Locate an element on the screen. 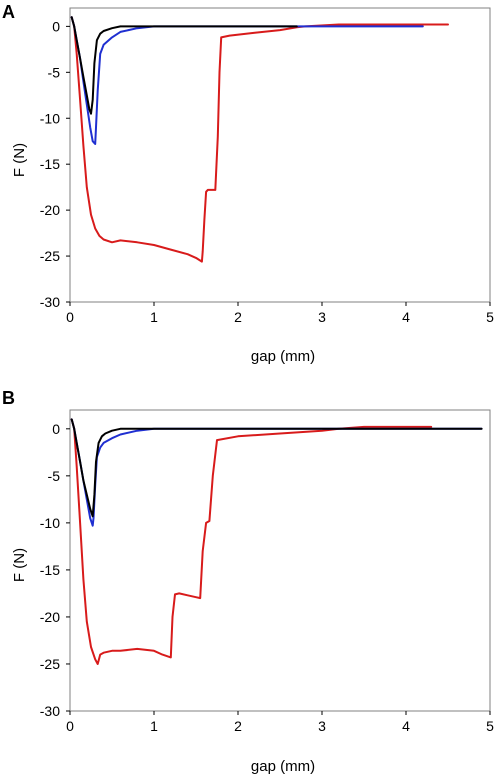  panel-b-xlabel: gap (mm) is located at coordinates (283, 766).